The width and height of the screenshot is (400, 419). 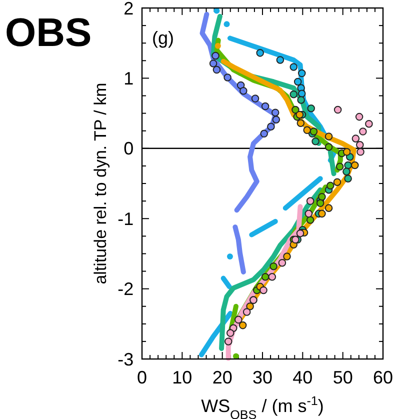 I want to click on y-tick-label: -1, so click(x=126, y=218).